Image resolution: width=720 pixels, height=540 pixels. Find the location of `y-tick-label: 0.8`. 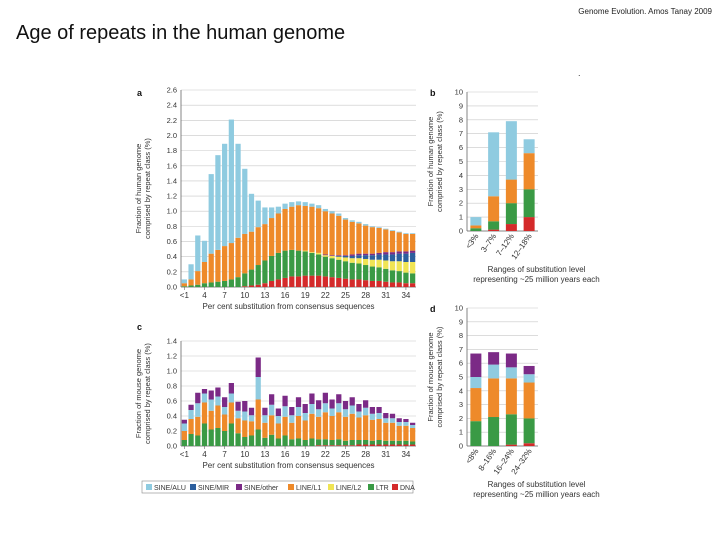

y-tick-label: 0.8 is located at coordinates (172, 386).